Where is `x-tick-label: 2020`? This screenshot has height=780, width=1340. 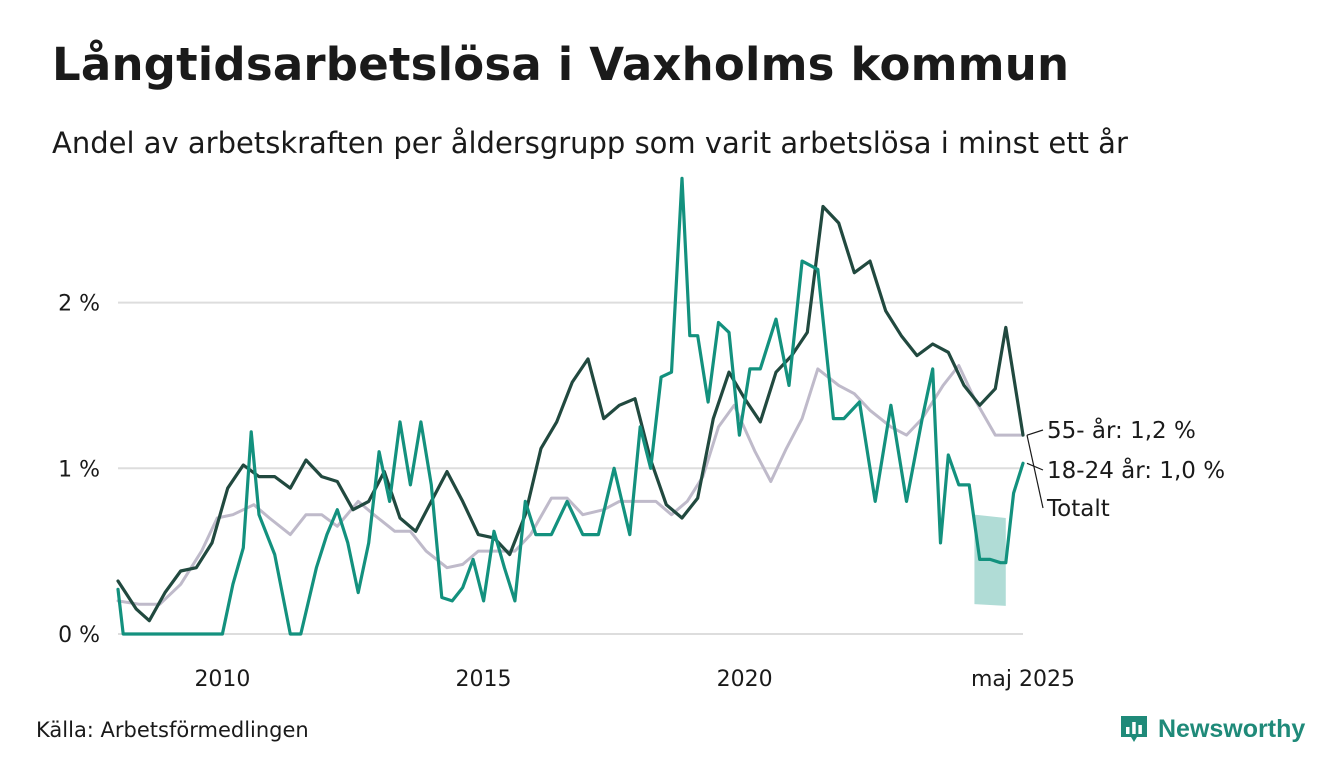
x-tick-label: 2020 is located at coordinates (745, 679).